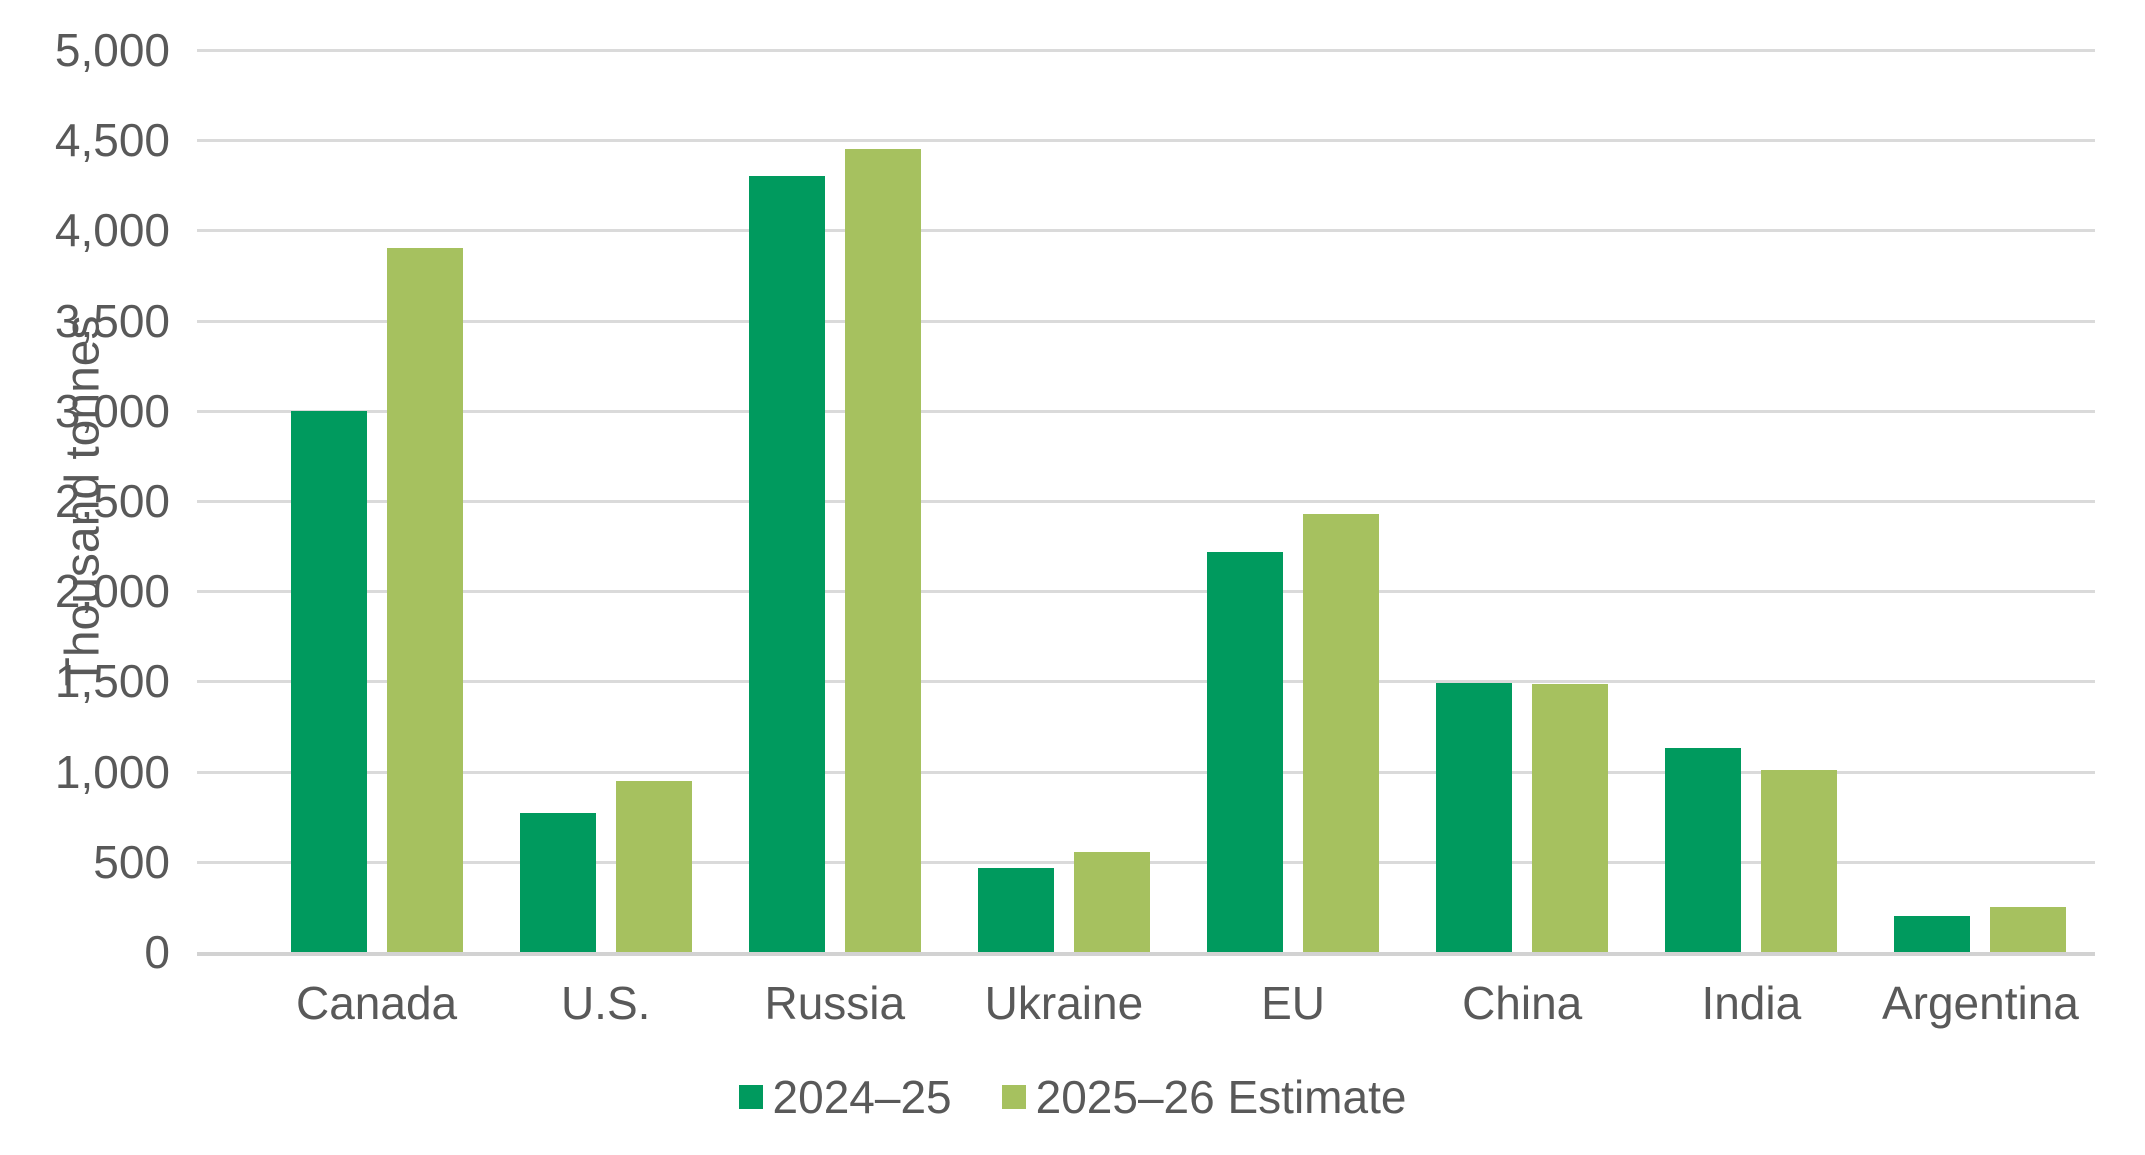 The width and height of the screenshot is (2145, 1155). Describe the element at coordinates (424, 600) in the screenshot. I see `bar-series1-canada` at that location.